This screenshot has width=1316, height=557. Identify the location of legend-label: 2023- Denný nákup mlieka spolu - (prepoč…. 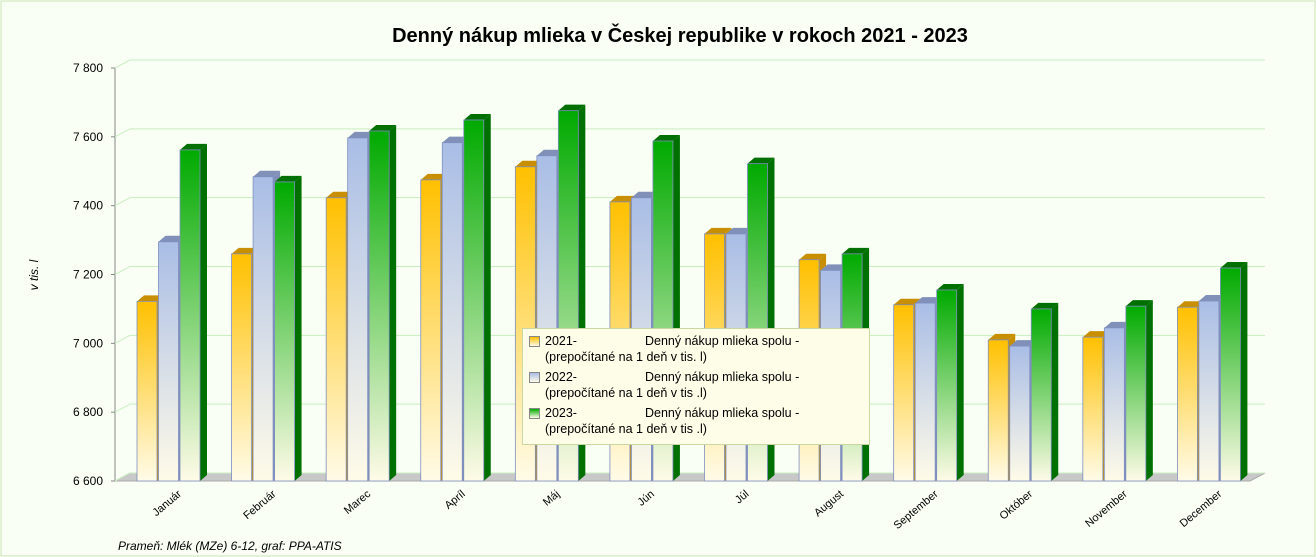
(672, 421).